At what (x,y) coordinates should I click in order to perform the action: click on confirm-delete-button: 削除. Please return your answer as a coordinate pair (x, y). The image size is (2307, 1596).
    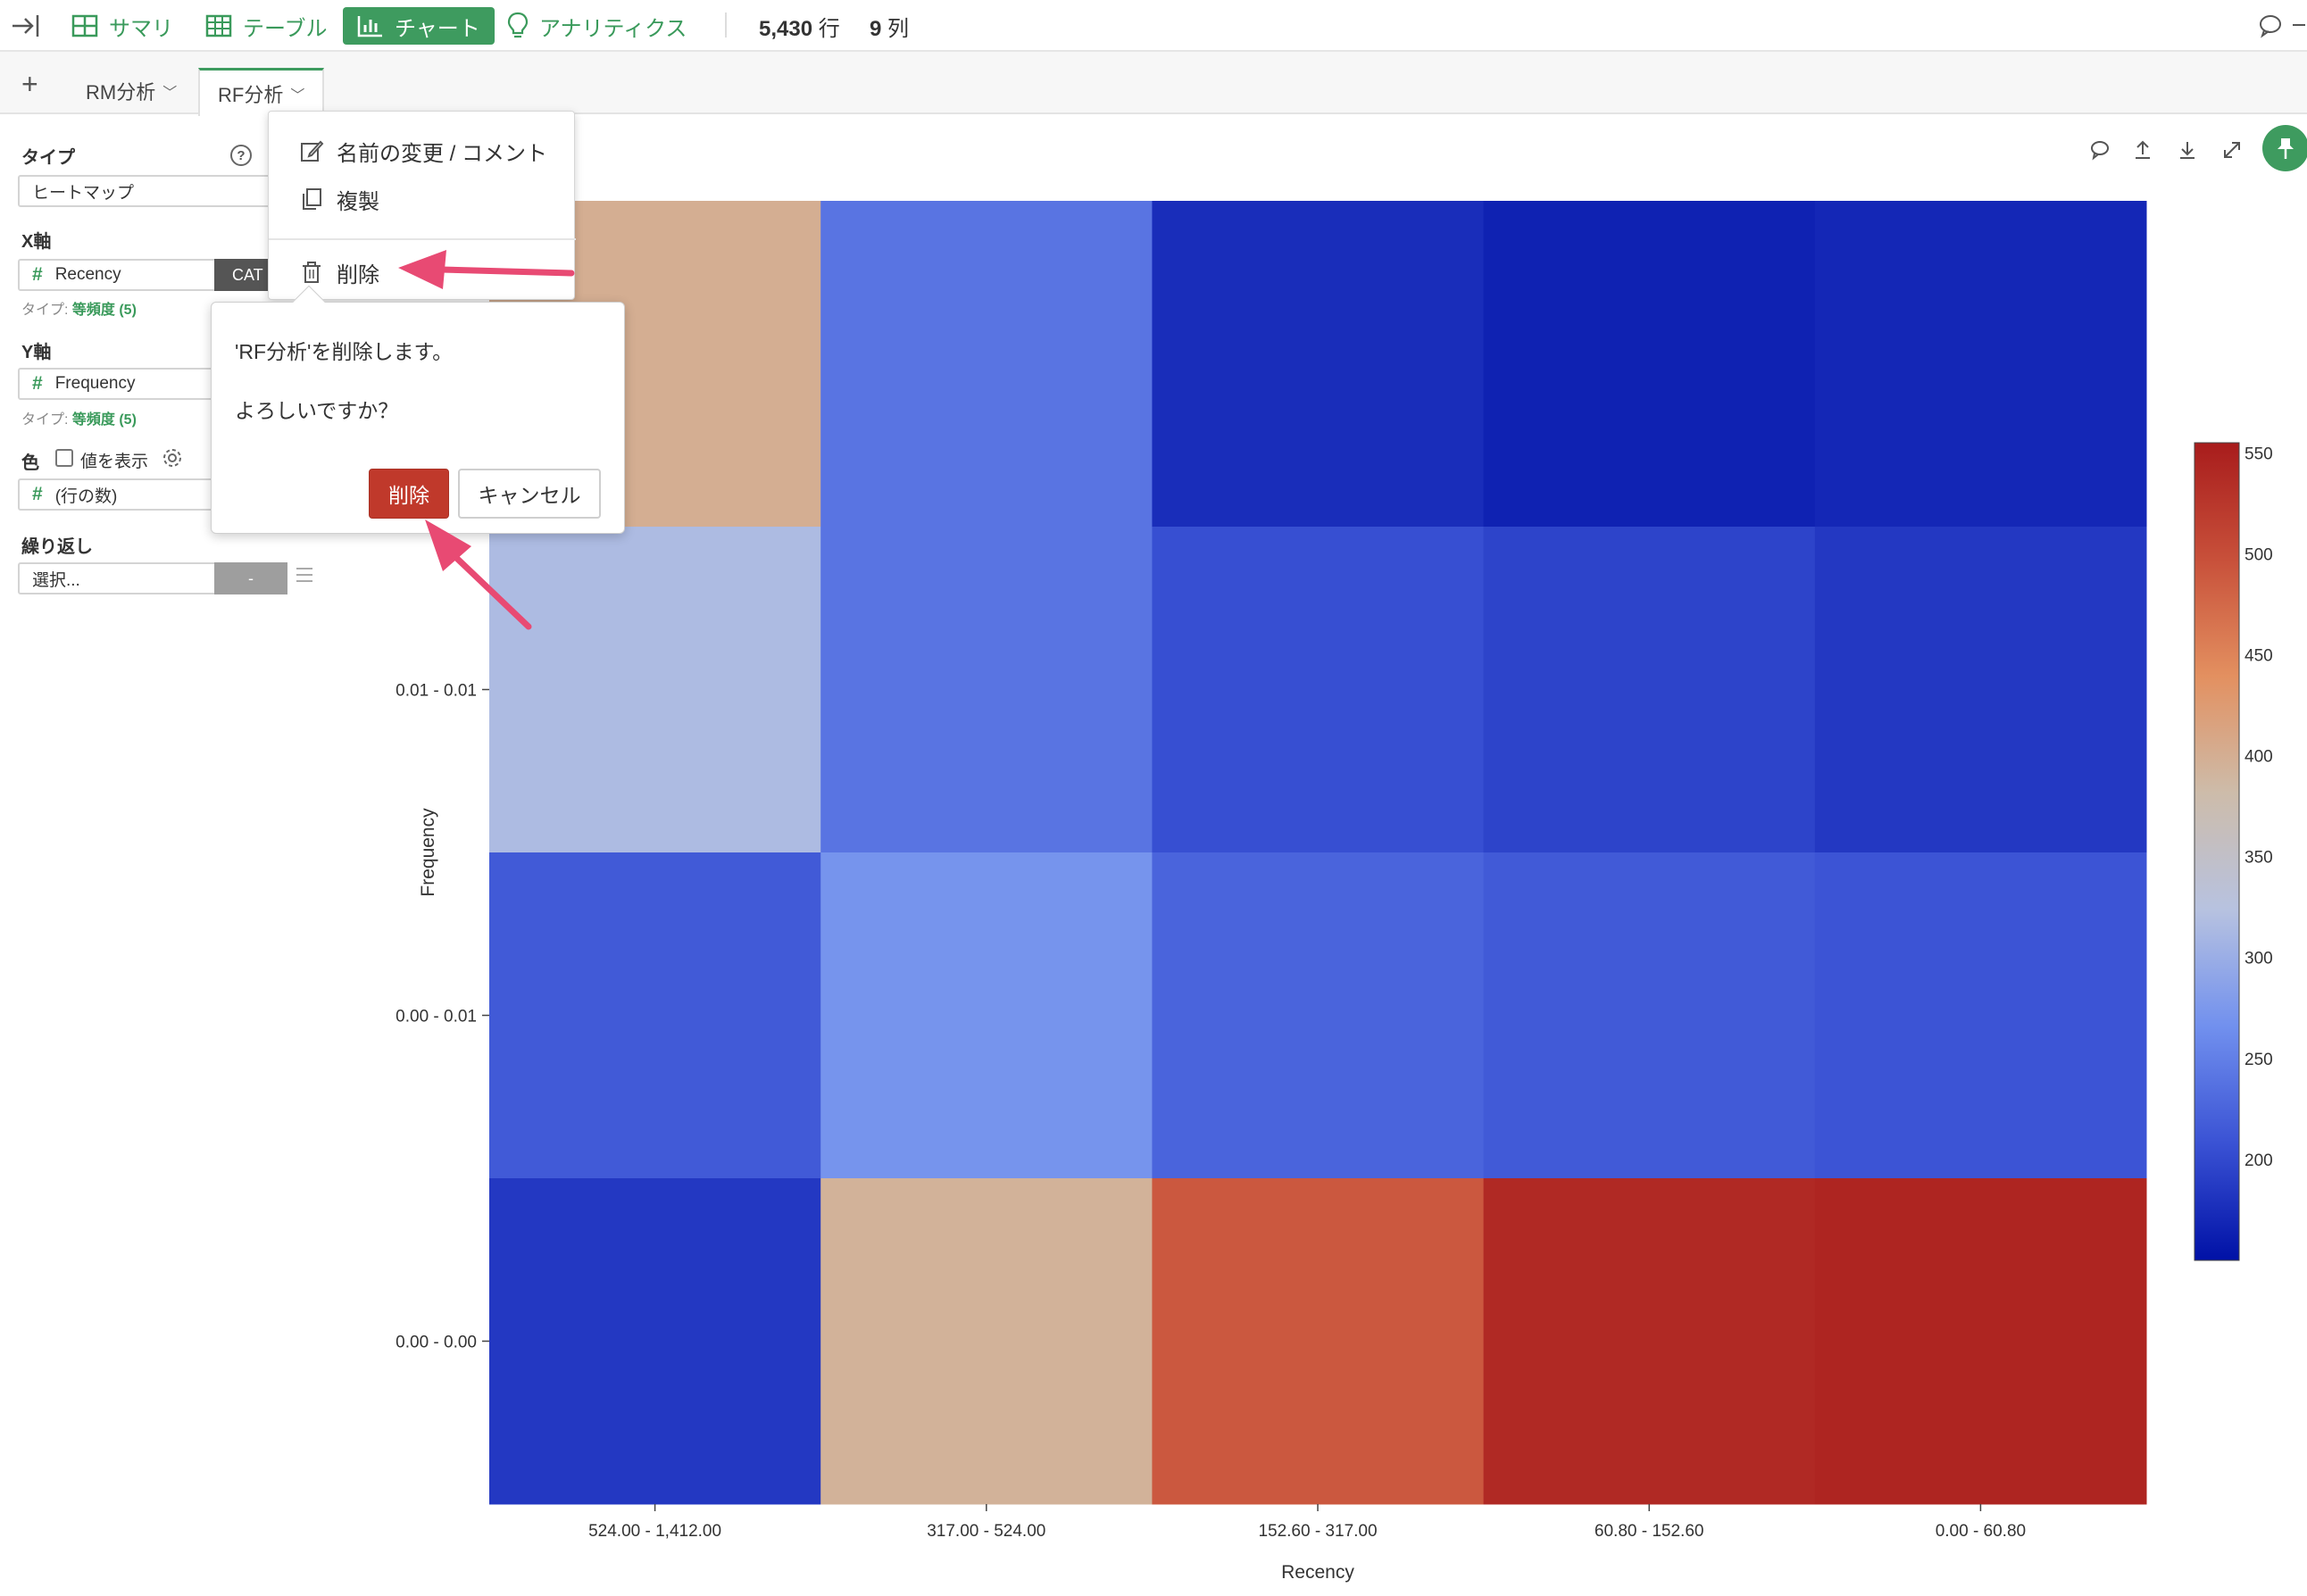
    Looking at the image, I should click on (409, 494).